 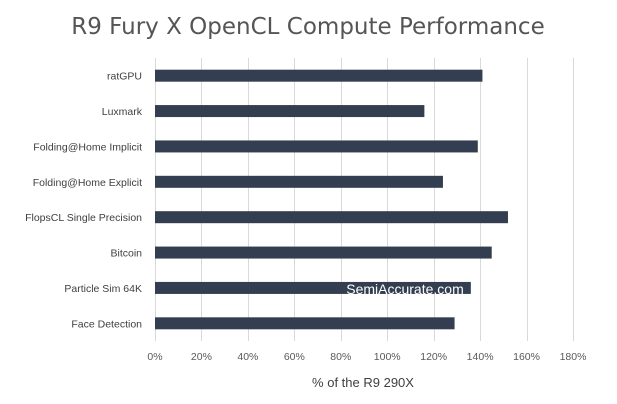 I want to click on category-label: FlopsCL Single Precision, so click(x=83, y=218).